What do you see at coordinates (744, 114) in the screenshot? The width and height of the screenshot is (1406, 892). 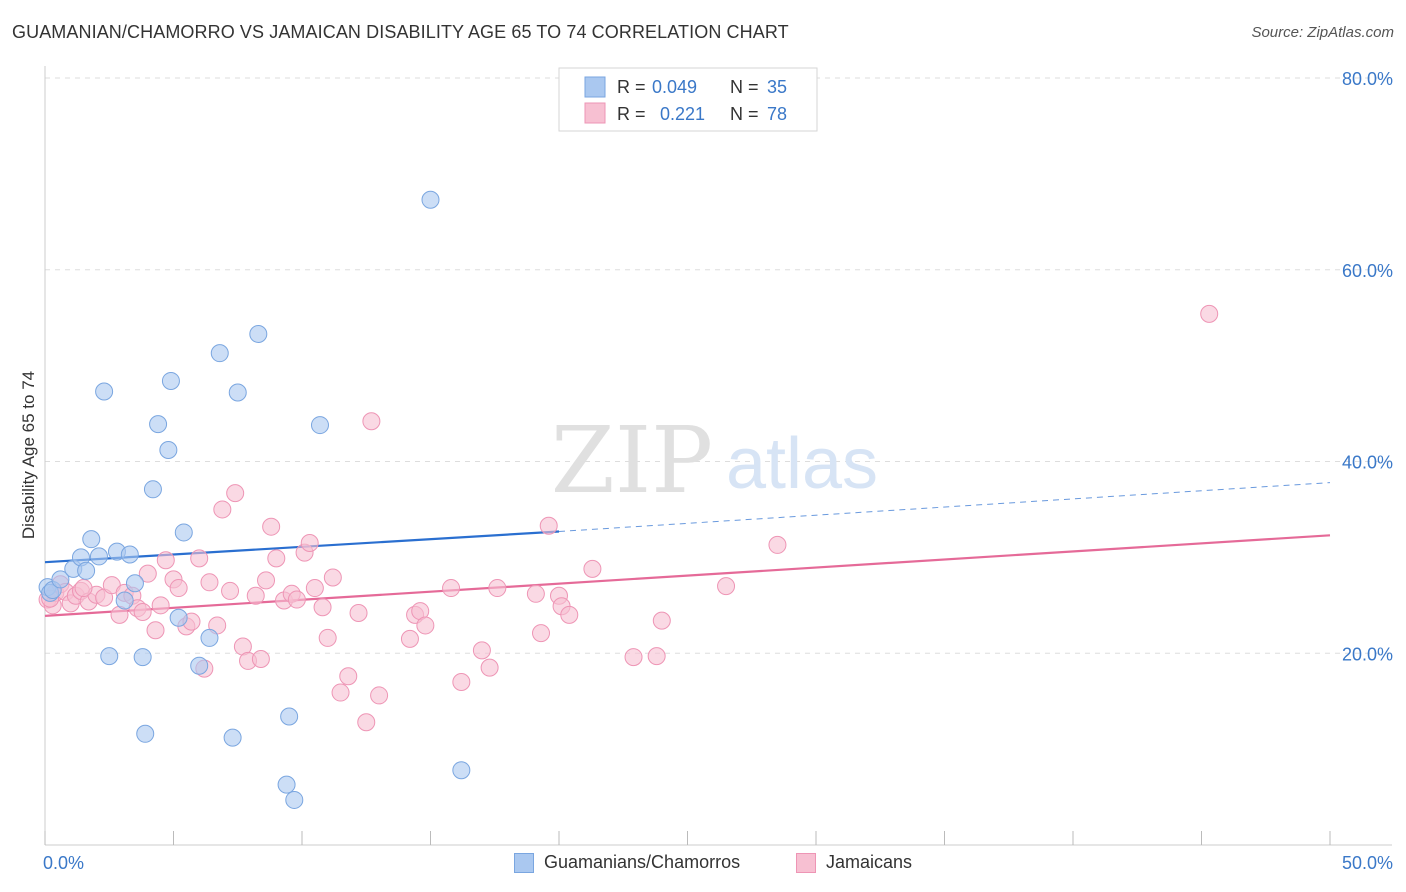 I see `legend-n-label-2: N =` at bounding box center [744, 114].